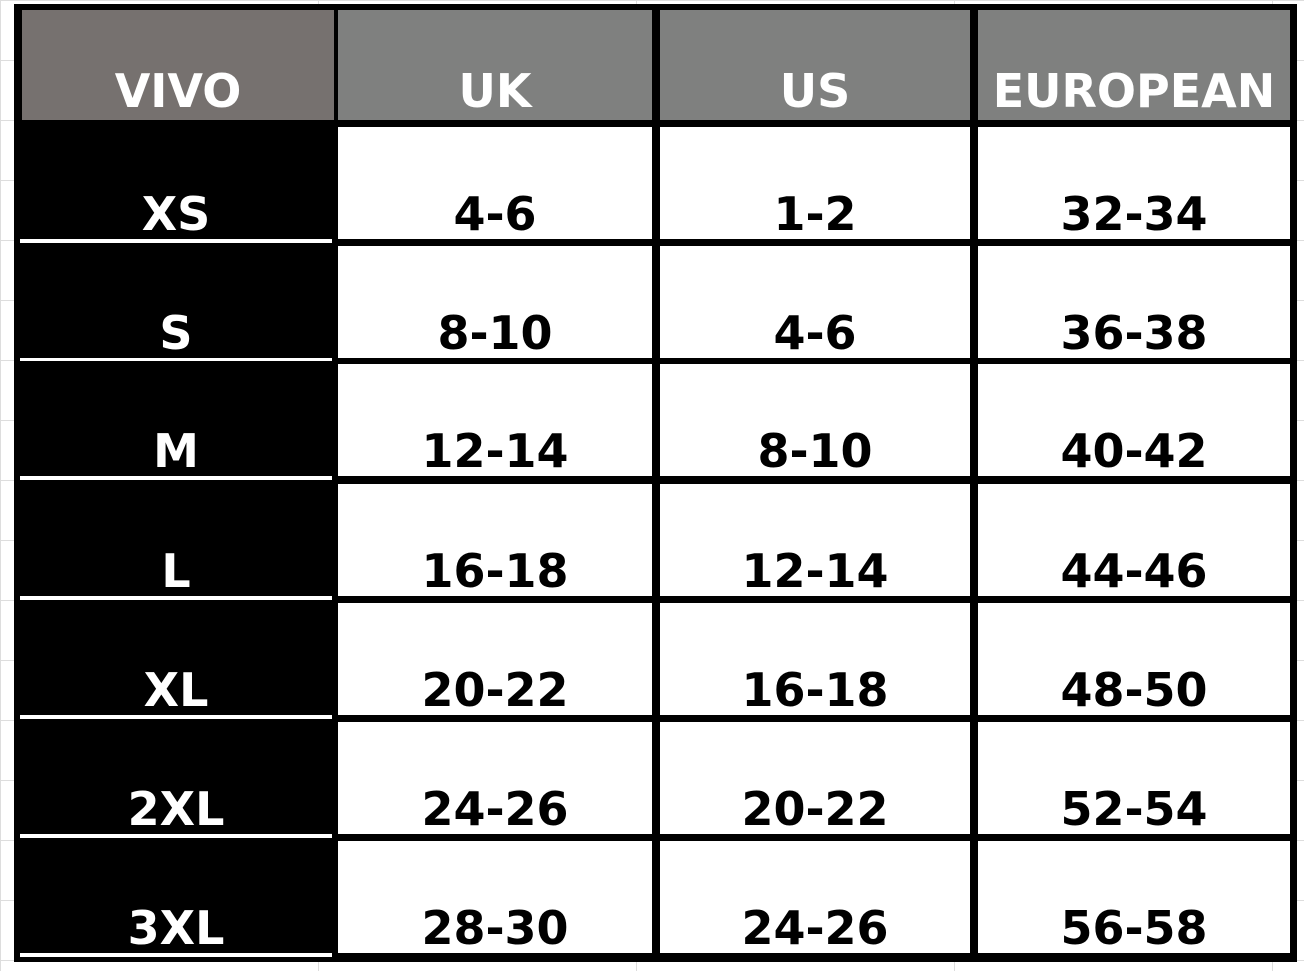  Describe the element at coordinates (1134, 897) in the screenshot. I see `size-value-european: 56-58` at that location.